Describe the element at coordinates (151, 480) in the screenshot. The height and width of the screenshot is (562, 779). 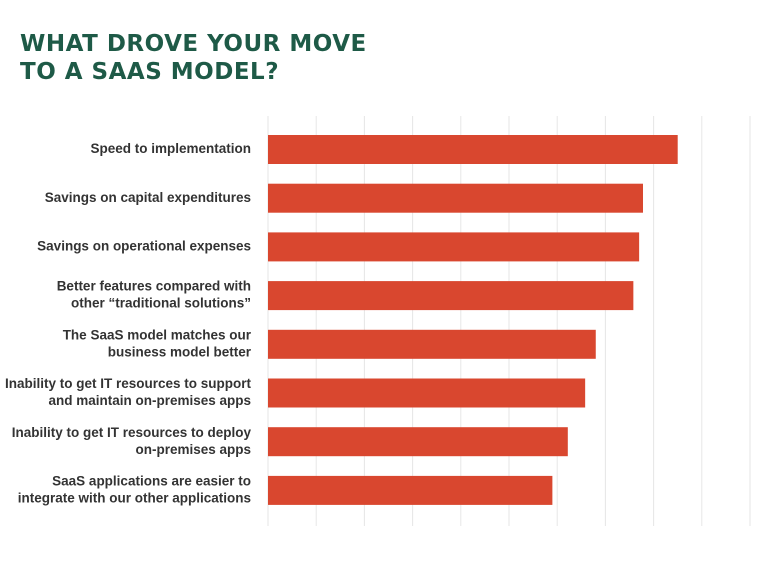
I see `category-label-line: SaaS applications are easier to` at that location.